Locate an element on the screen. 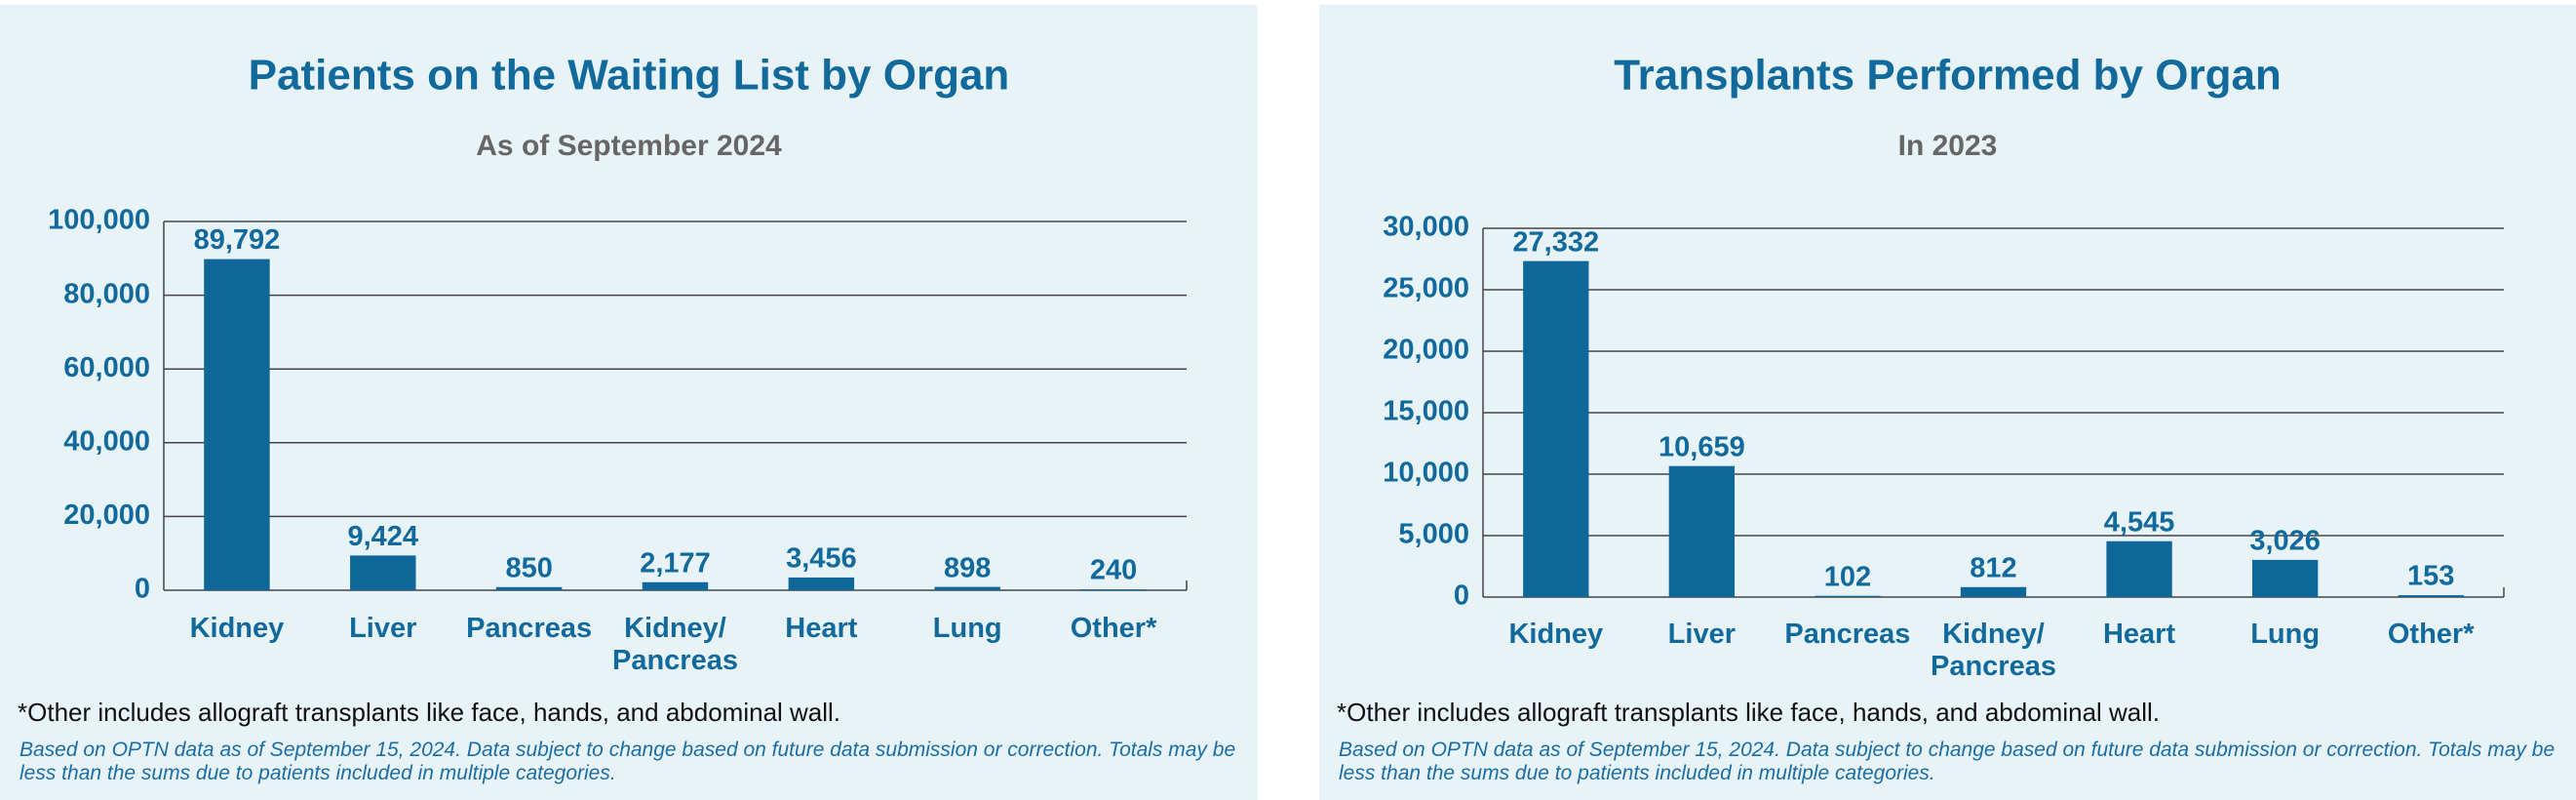 This screenshot has width=2576, height=800. value-label: 898 is located at coordinates (967, 567).